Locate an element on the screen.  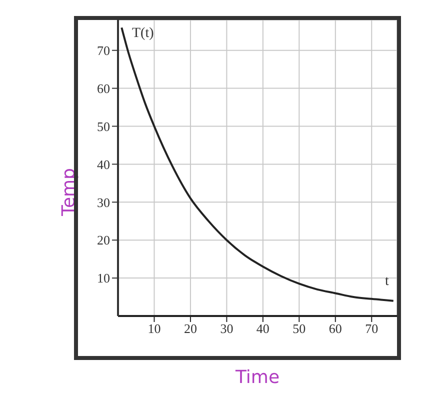
x-tick-label: 60 is located at coordinates (335, 328).